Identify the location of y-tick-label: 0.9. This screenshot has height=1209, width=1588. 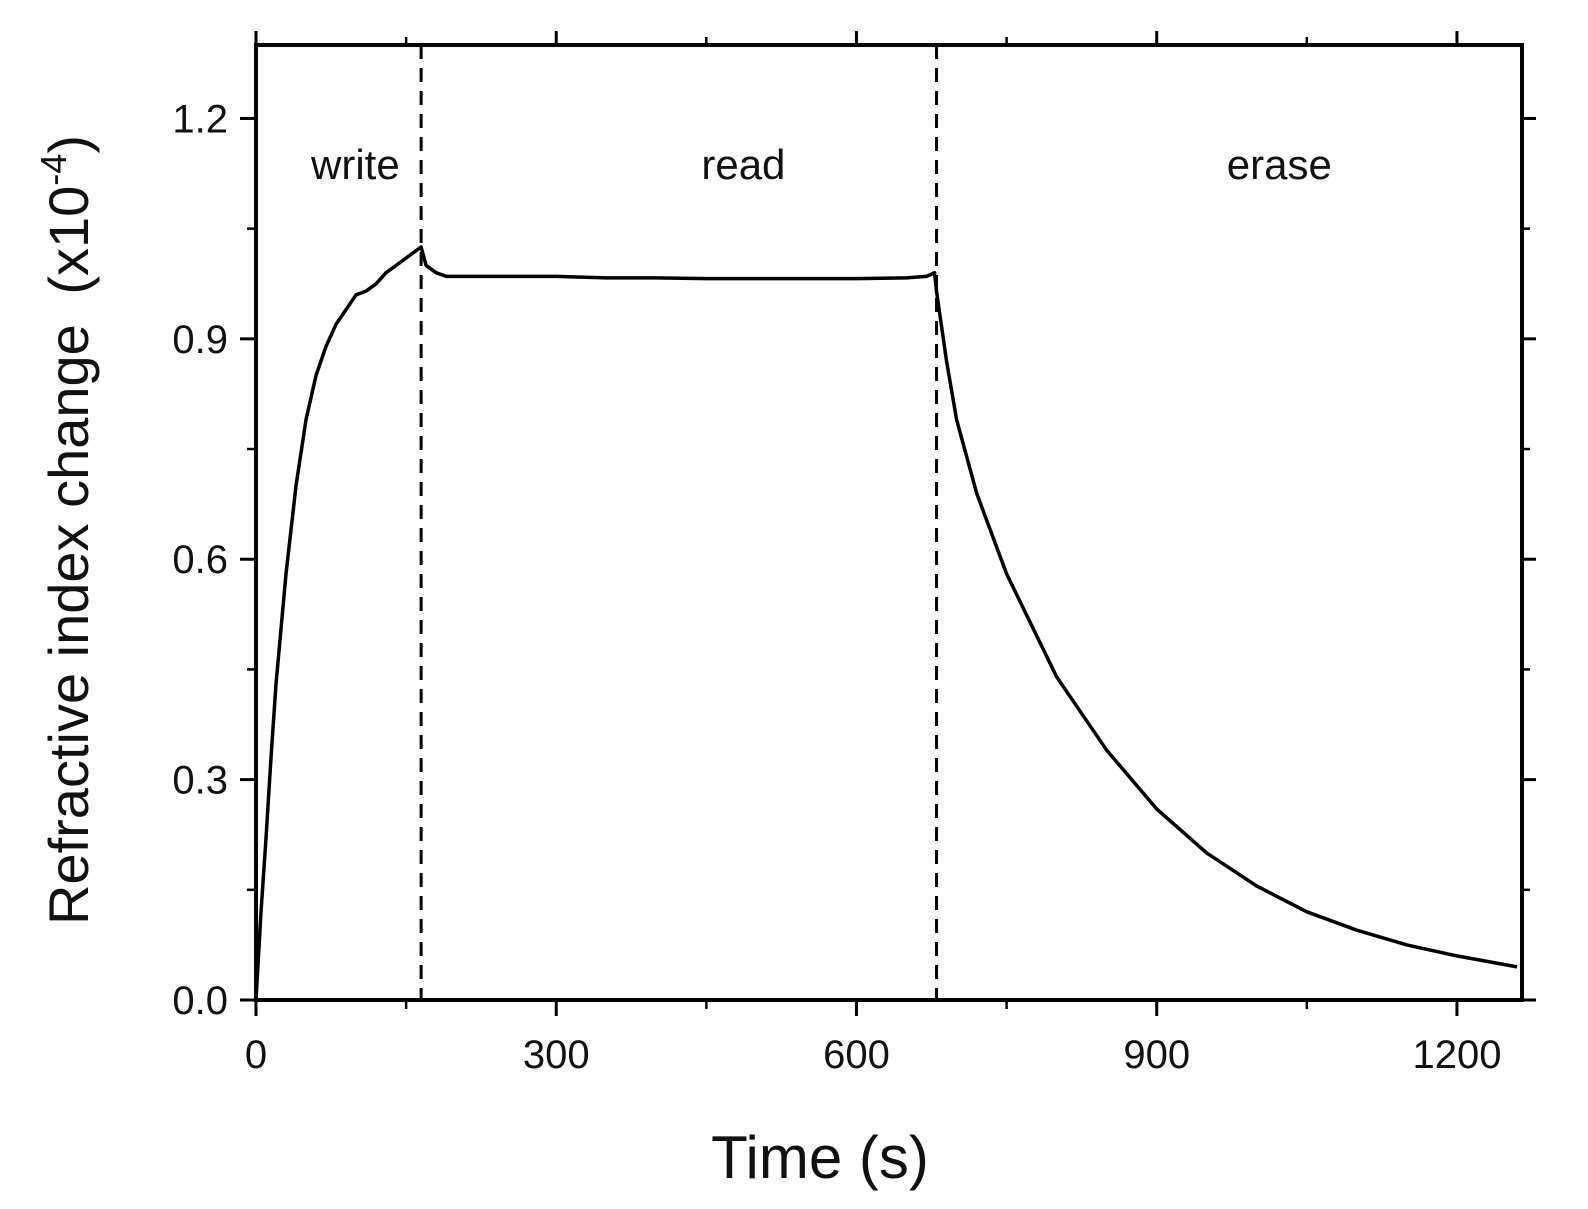
(200, 340).